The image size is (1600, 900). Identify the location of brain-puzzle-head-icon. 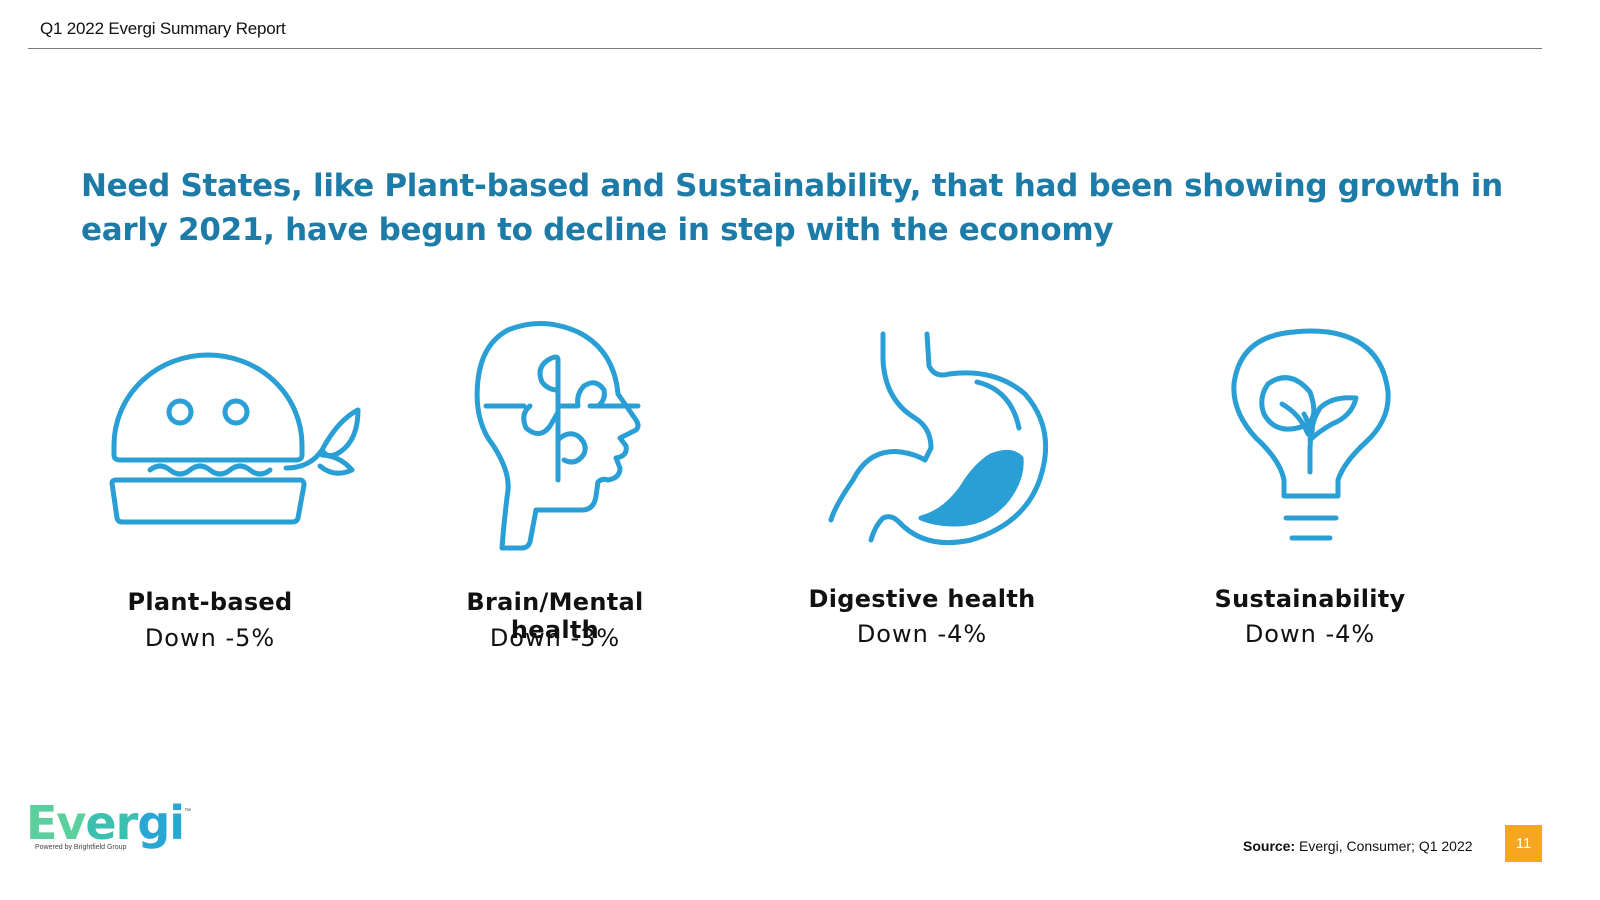
(575, 437).